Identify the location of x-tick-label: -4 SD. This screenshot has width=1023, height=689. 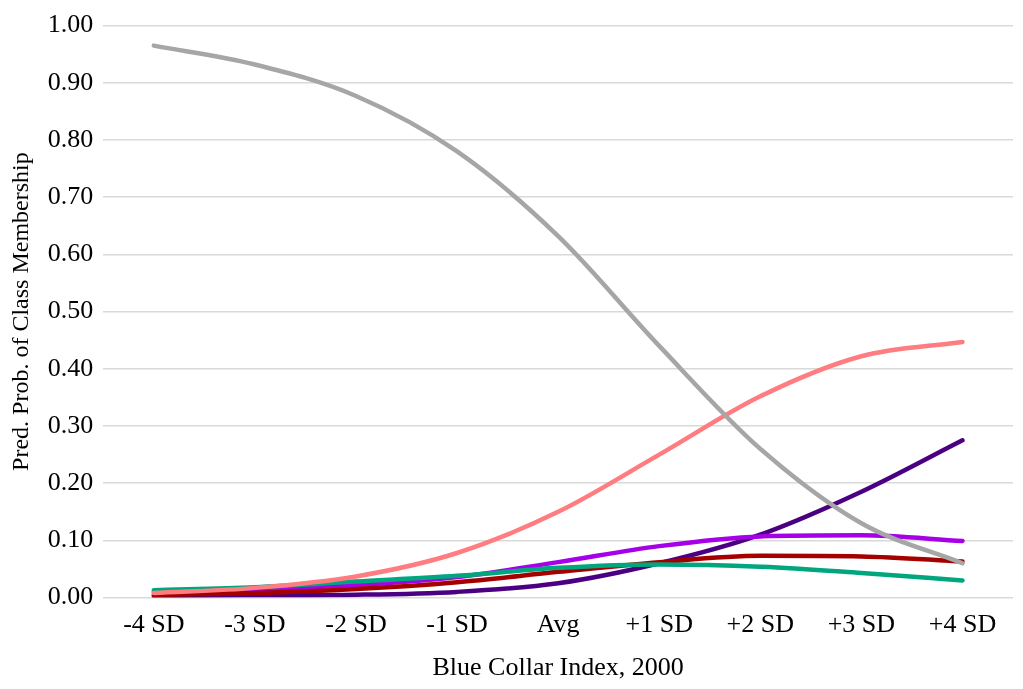
(154, 624).